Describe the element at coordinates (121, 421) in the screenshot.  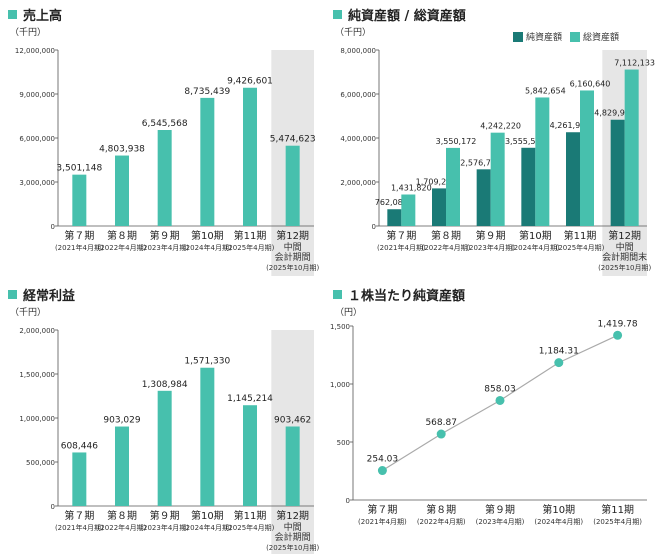
I see `bar-value-label: 903,029` at that location.